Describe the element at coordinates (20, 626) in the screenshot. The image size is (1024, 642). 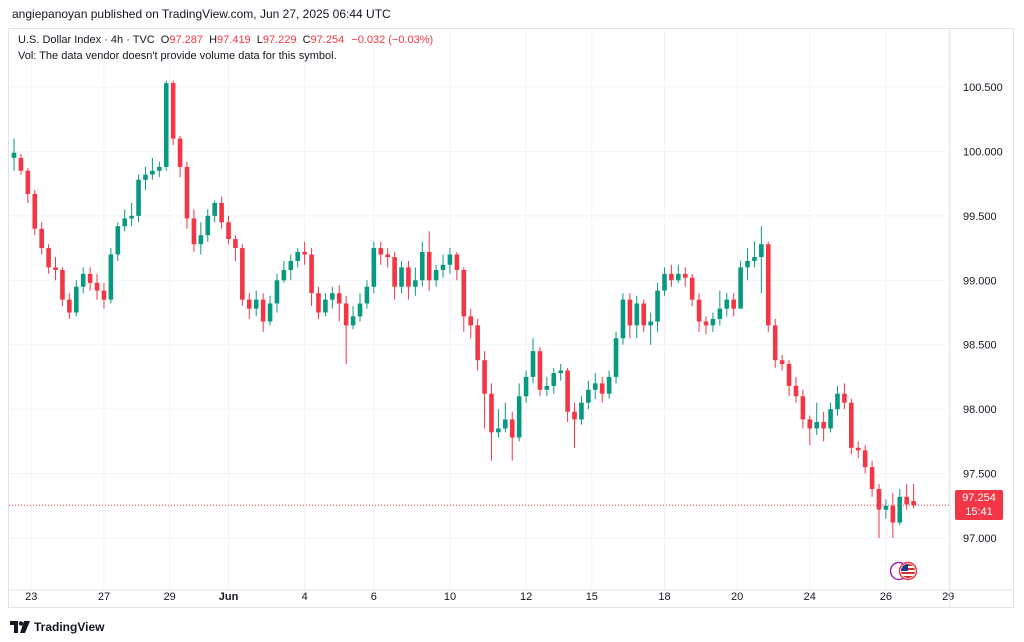
I see `tradingview-logo-icon` at that location.